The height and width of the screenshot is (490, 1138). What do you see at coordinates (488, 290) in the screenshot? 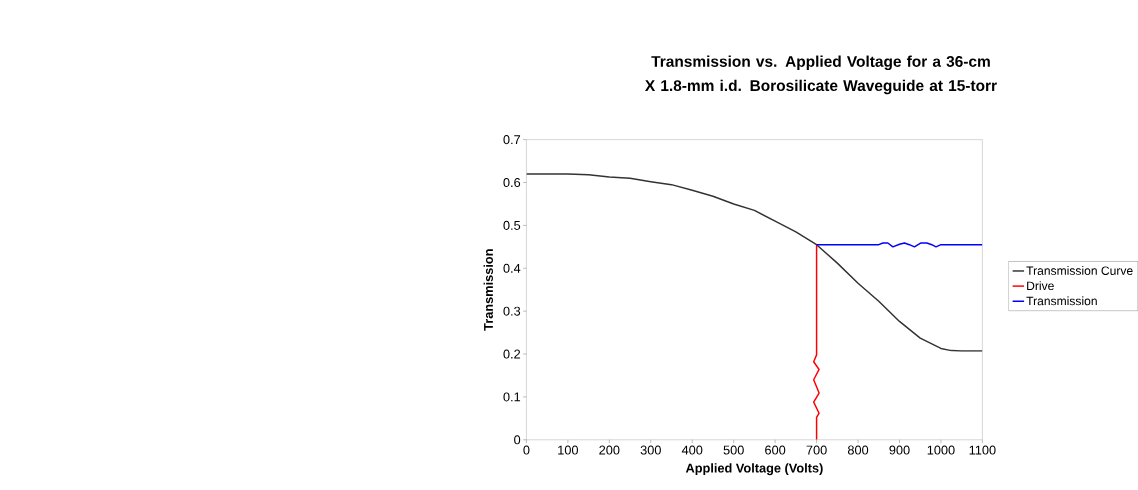
I see `y-axis-title: Transmission` at bounding box center [488, 290].